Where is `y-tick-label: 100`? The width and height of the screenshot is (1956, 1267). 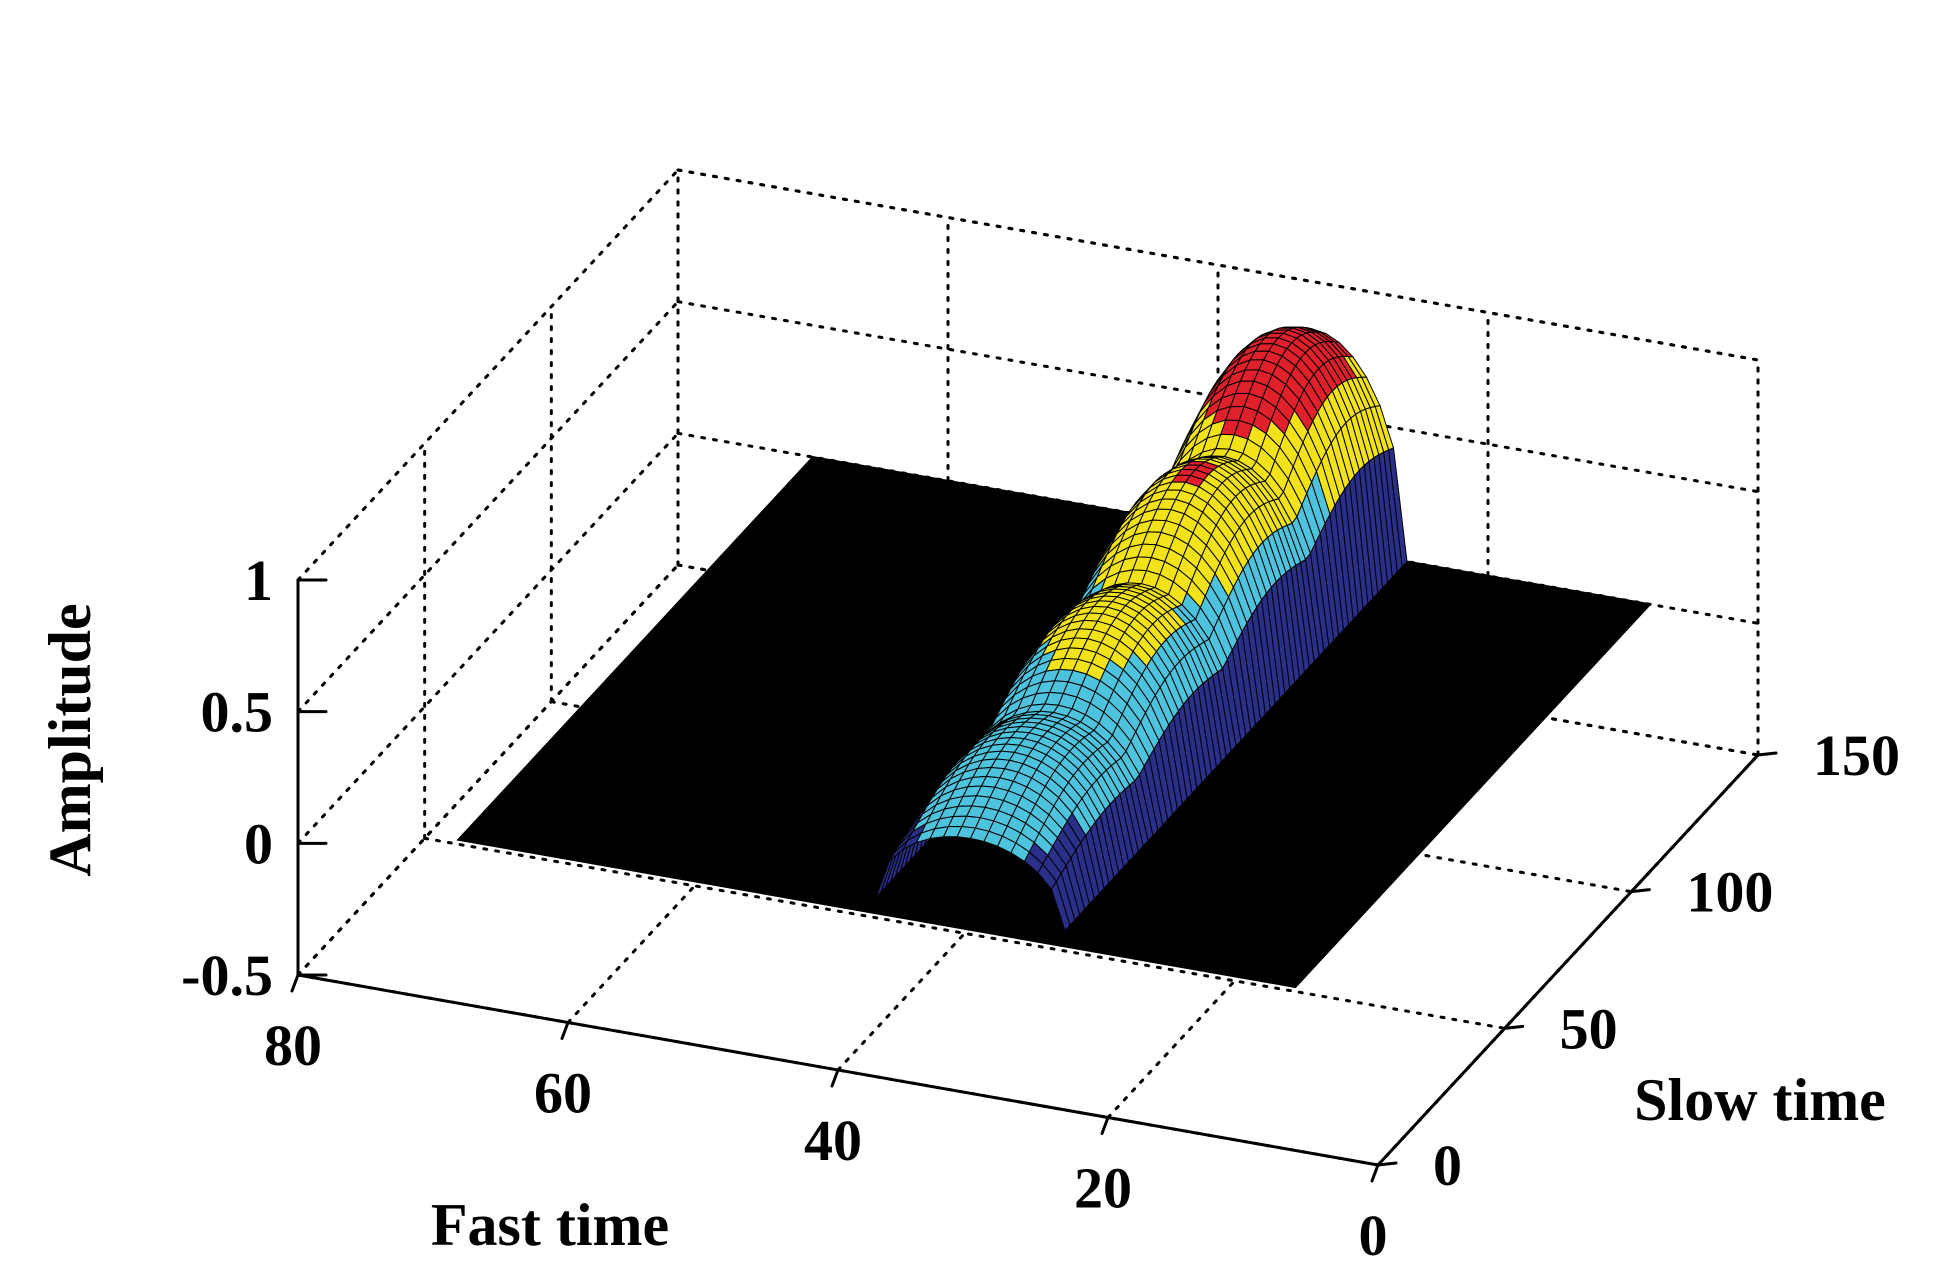
y-tick-label: 100 is located at coordinates (1729, 892).